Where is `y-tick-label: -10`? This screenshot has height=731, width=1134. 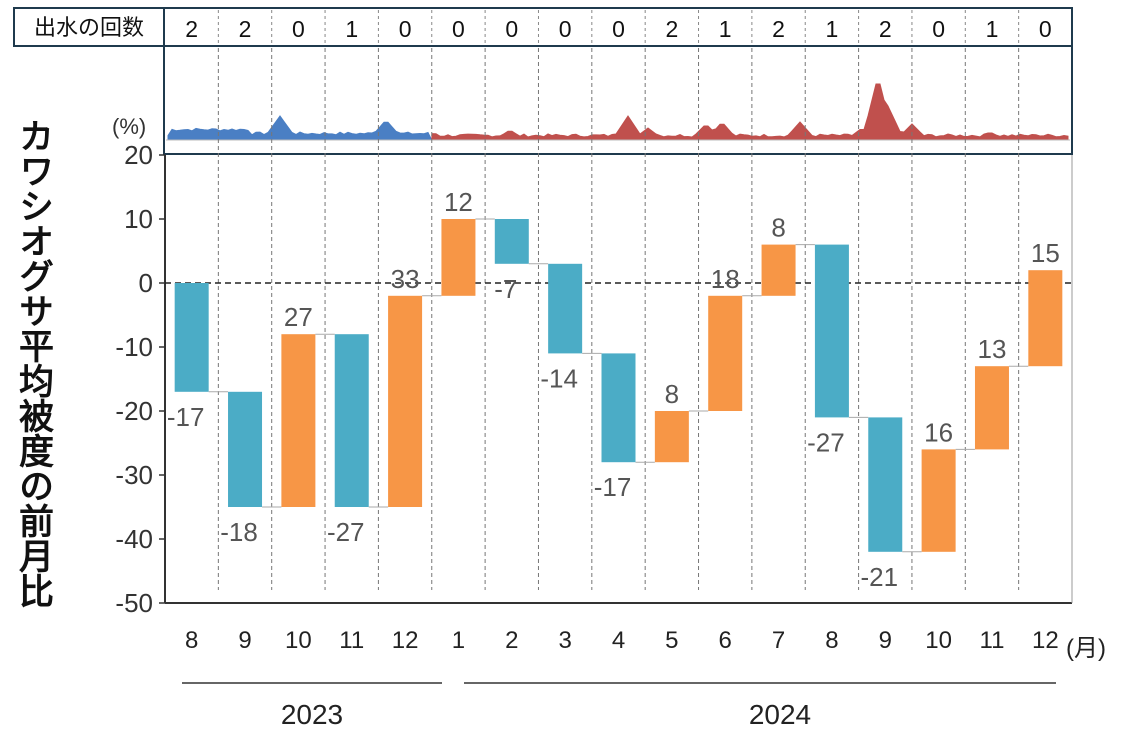
y-tick-label: -10 is located at coordinates (134, 347).